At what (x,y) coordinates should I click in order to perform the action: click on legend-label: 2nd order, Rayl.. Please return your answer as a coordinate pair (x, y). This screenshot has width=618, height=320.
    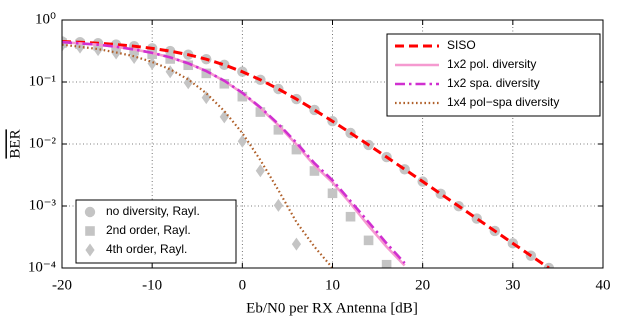
    Looking at the image, I should click on (148, 230).